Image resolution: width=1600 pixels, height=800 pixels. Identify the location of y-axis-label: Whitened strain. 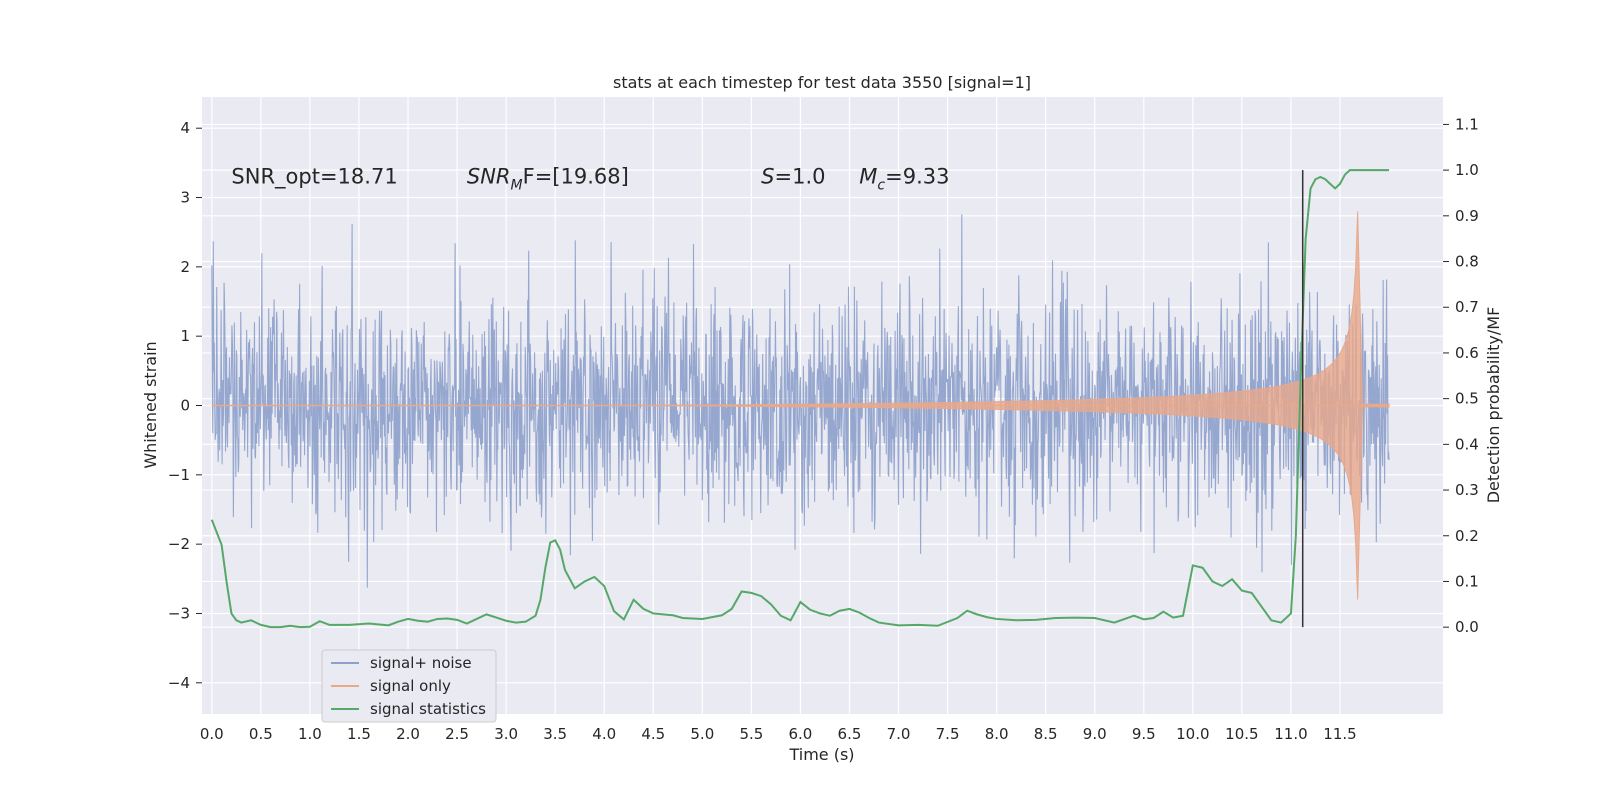
(150, 404).